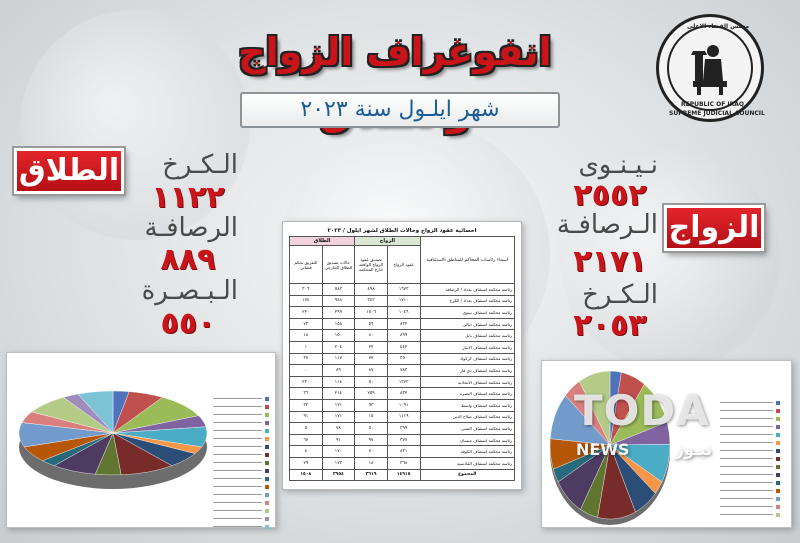 This screenshot has width=800, height=543. Describe the element at coordinates (467, 405) in the screenshot. I see `court-name-cell: رئاسة محكمة استئناف واسط` at that location.